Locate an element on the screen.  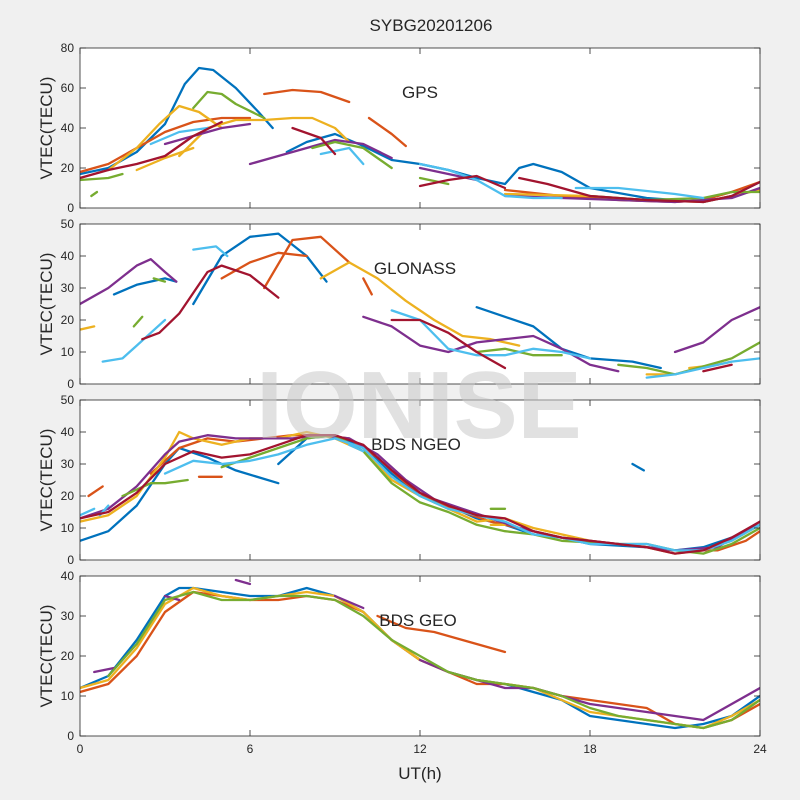
x-axis-label: UT(h) is located at coordinates (419, 773).